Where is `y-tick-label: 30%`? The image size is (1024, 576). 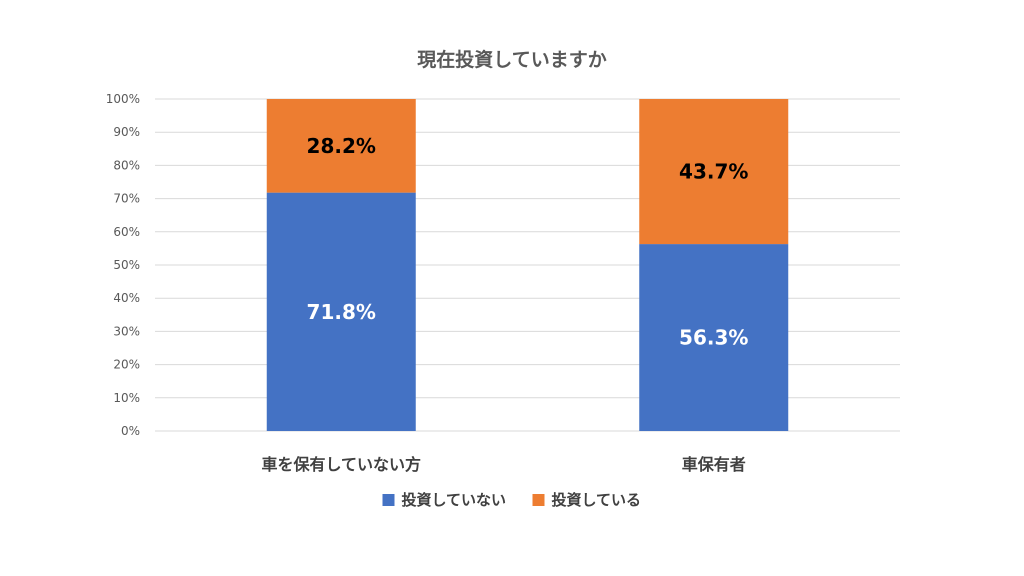
y-tick-label: 30% is located at coordinates (126, 331).